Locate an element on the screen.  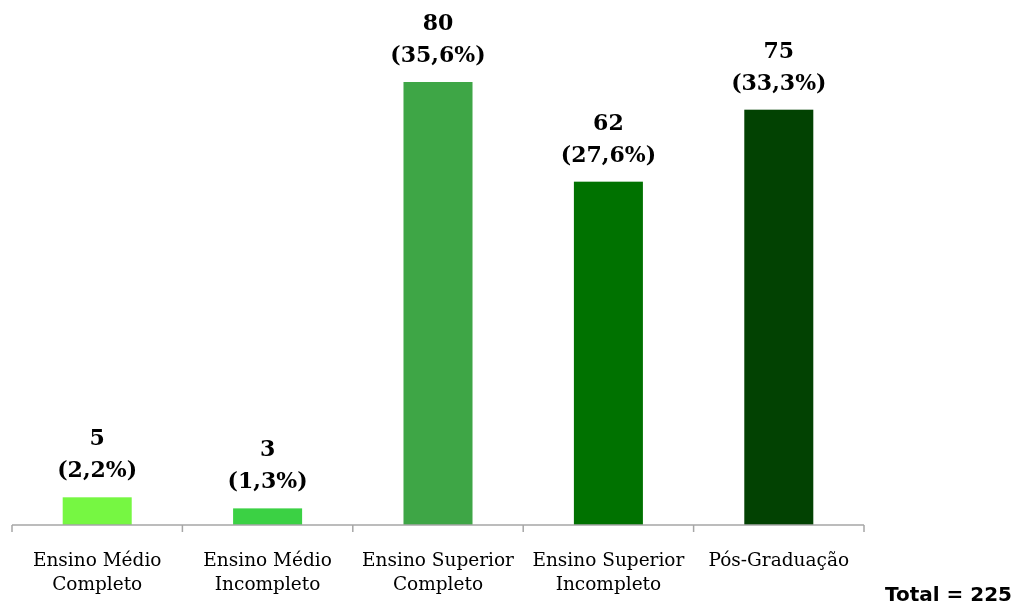
x-tick-label: Ensino Superior Incompleto is located at coordinates (608, 571).